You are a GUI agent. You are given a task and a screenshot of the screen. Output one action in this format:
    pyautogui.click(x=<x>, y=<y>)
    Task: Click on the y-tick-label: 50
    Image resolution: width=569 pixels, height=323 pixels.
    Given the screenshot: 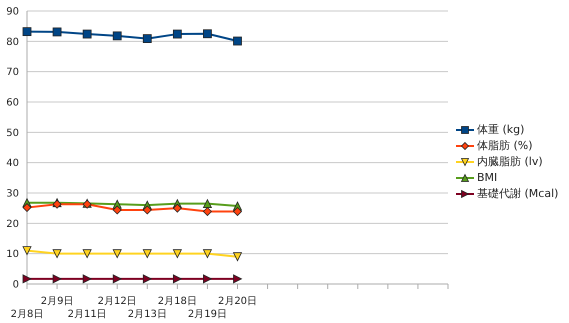 What is the action you would take?
    pyautogui.click(x=12, y=133)
    